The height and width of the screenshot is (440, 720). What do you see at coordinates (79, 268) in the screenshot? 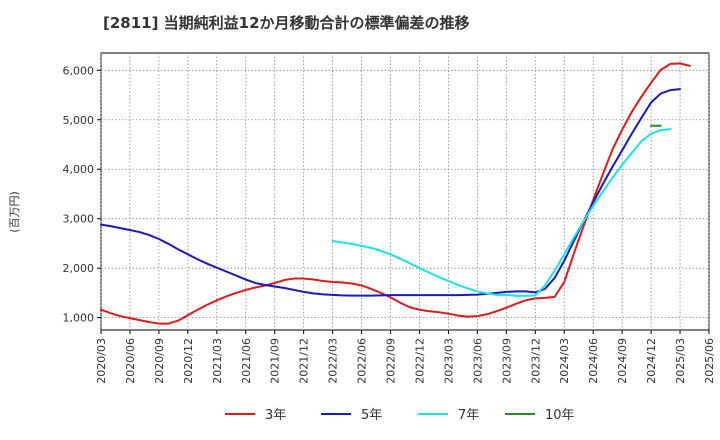
I see `y-tick-label: 2,000` at bounding box center [79, 268].